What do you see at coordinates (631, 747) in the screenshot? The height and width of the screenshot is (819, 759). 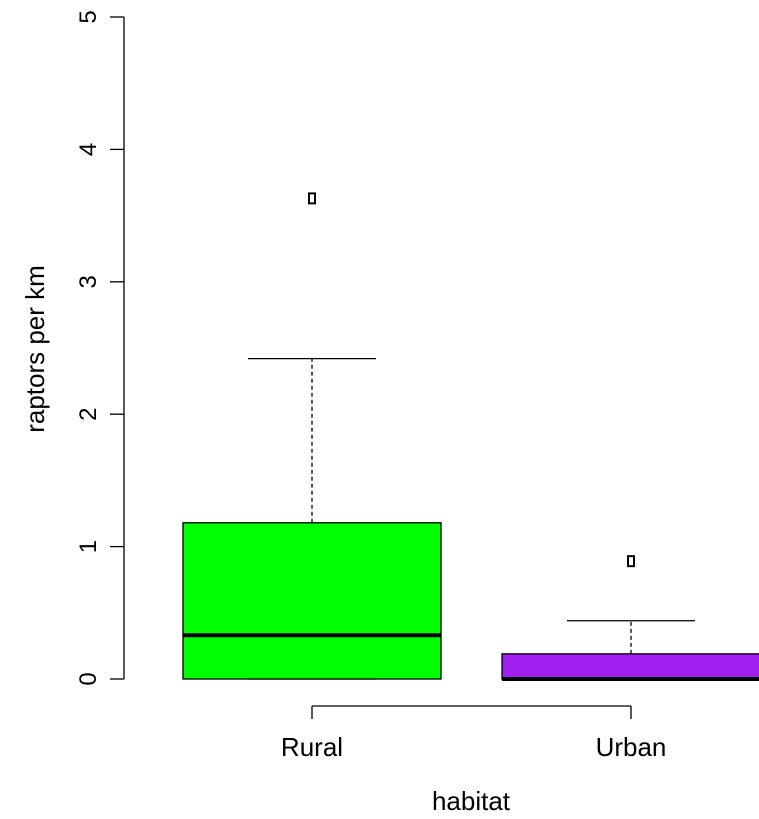 I see `x-tick-label: Urban` at bounding box center [631, 747].